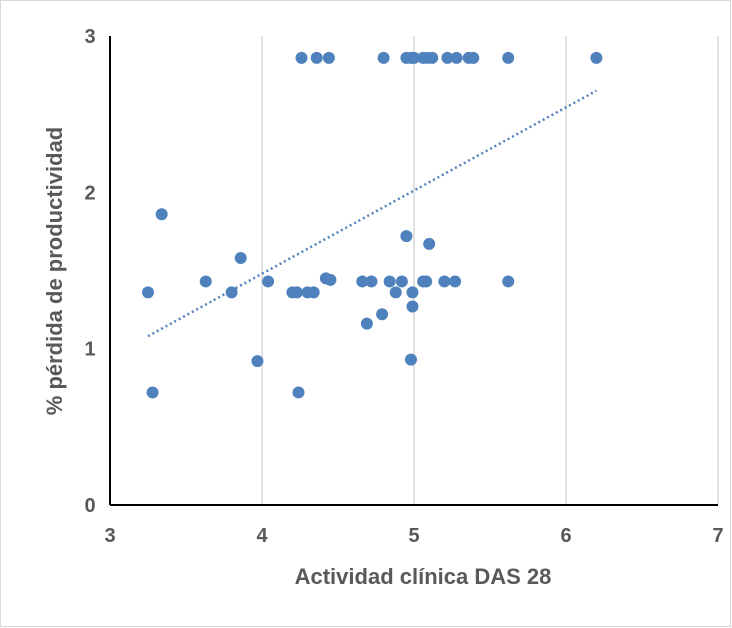 This screenshot has width=732, height=628. I want to click on x-tick-label: 6, so click(565, 536).